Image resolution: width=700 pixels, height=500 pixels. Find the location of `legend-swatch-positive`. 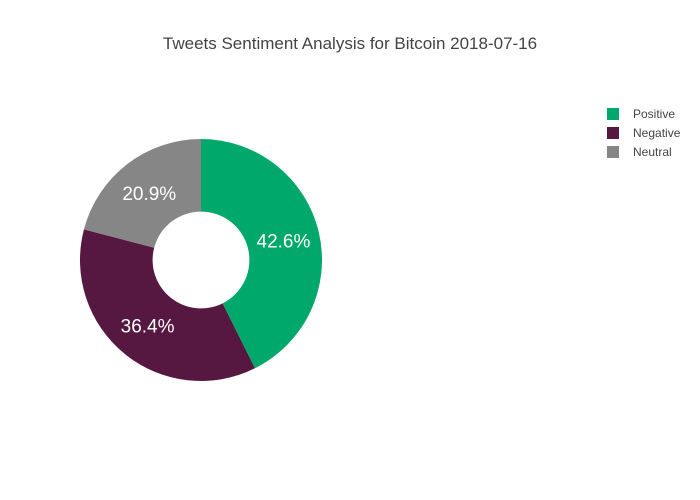

legend-swatch-positive is located at coordinates (613, 114).